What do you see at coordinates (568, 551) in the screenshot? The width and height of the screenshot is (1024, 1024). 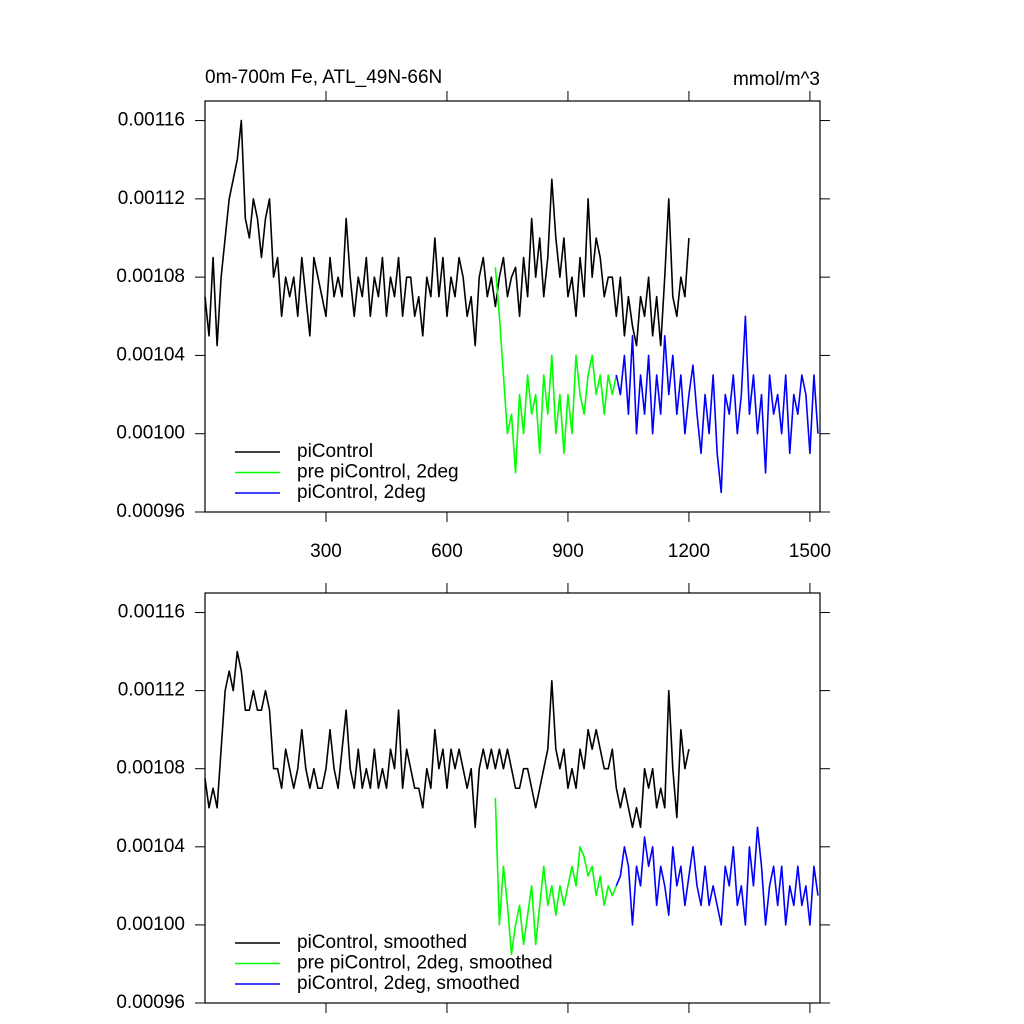 I see `x-tick-label: 900` at bounding box center [568, 551].